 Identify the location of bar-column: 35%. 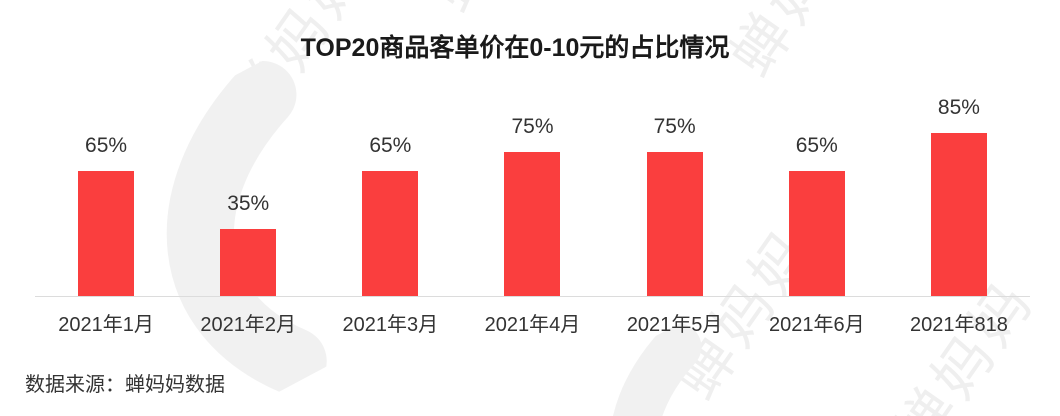
(248, 244).